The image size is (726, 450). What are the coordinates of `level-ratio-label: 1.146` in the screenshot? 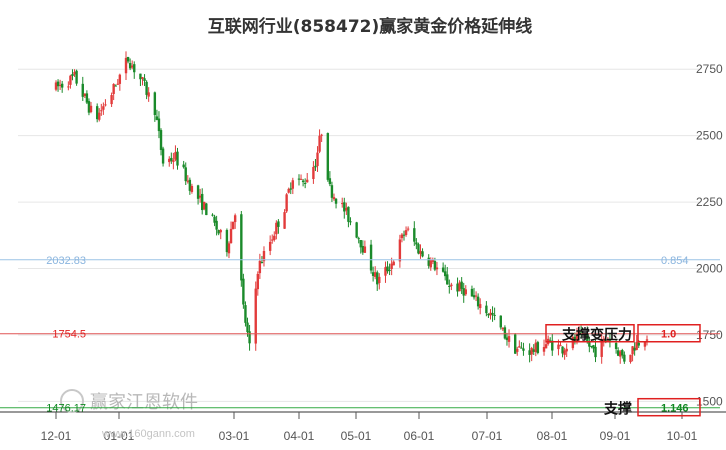 It's located at (675, 409).